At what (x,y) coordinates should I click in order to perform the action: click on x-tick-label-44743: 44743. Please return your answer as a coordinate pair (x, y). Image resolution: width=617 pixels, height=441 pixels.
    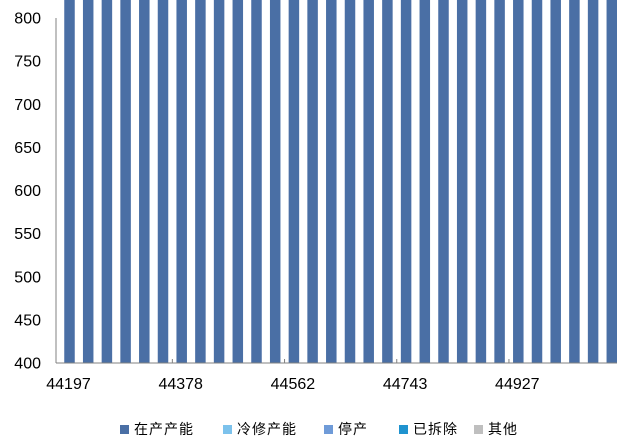
    Looking at the image, I should click on (405, 384).